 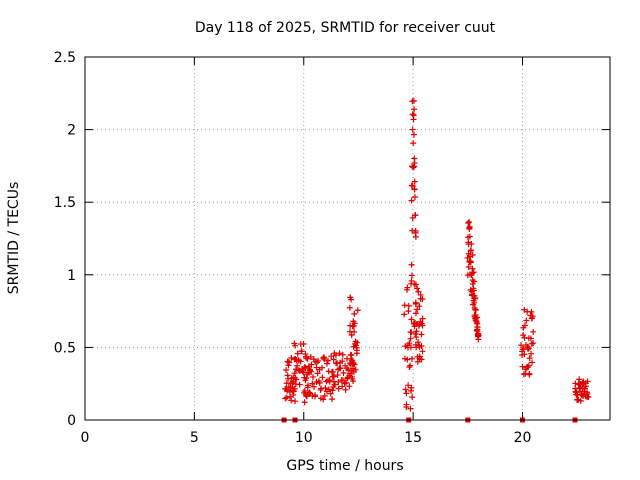 What do you see at coordinates (71, 131) in the screenshot?
I see `y-tick-label: 2` at bounding box center [71, 131].